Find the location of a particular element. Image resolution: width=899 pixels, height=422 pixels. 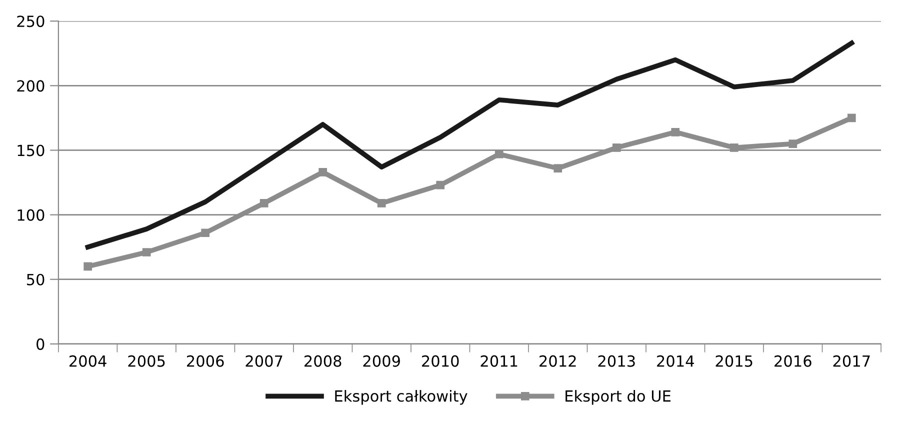

y-tick-label: 250 is located at coordinates (30, 22).